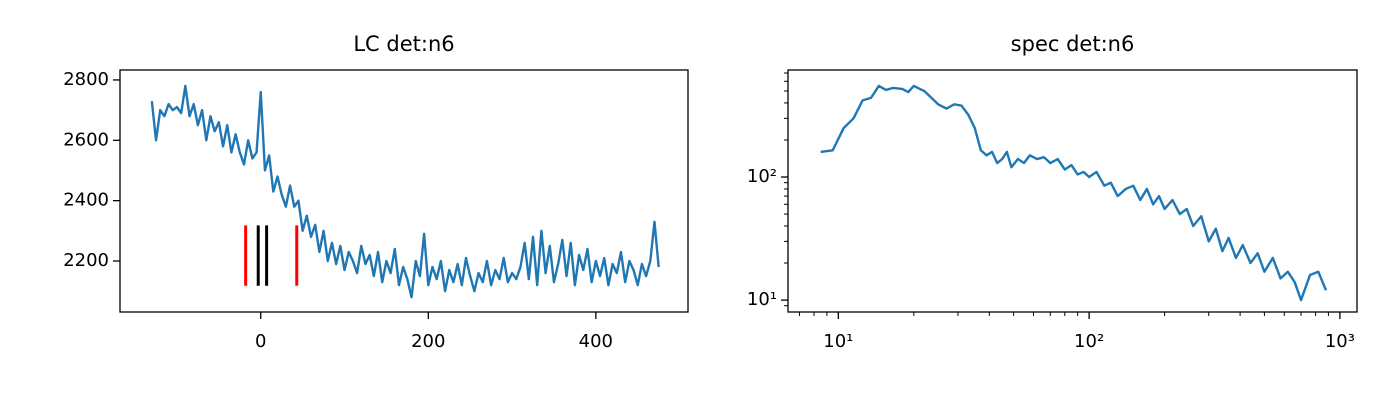 This screenshot has height=400, width=1400. What do you see at coordinates (762, 176) in the screenshot?
I see `y-tick-label: 10²` at bounding box center [762, 176].